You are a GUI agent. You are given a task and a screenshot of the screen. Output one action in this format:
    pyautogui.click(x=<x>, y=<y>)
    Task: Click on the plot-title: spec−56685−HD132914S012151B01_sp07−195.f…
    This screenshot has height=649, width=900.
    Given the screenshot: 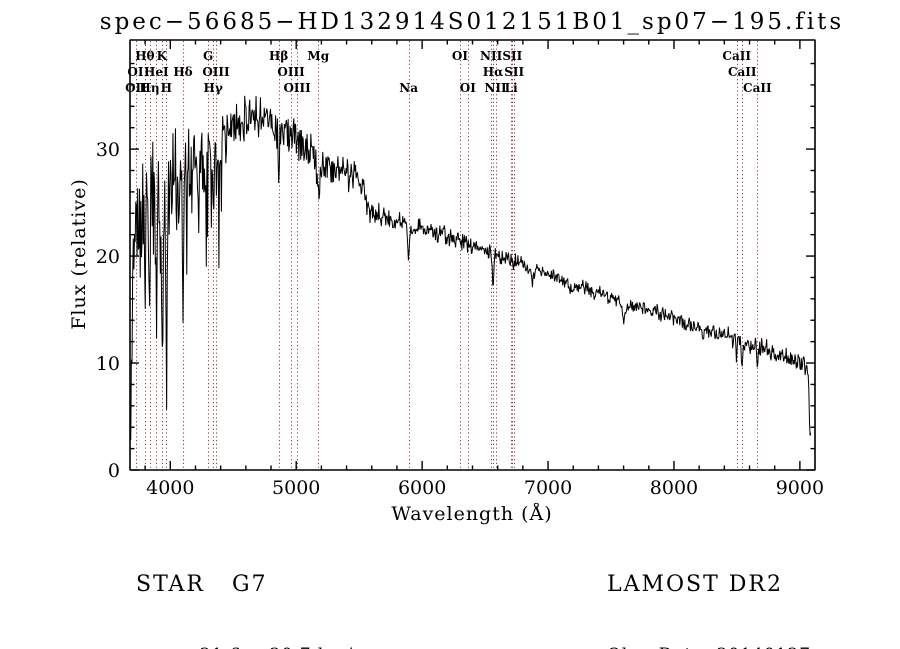 What is the action you would take?
    pyautogui.click(x=472, y=22)
    